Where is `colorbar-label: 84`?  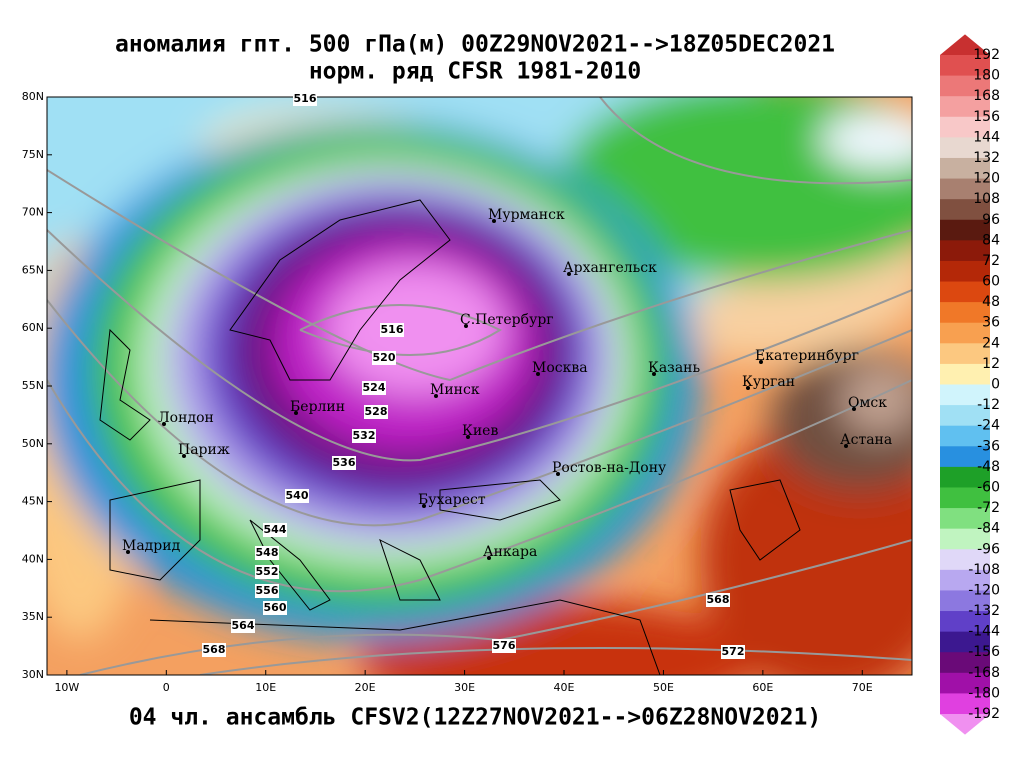 colorbar-label: 84 is located at coordinates (991, 240).